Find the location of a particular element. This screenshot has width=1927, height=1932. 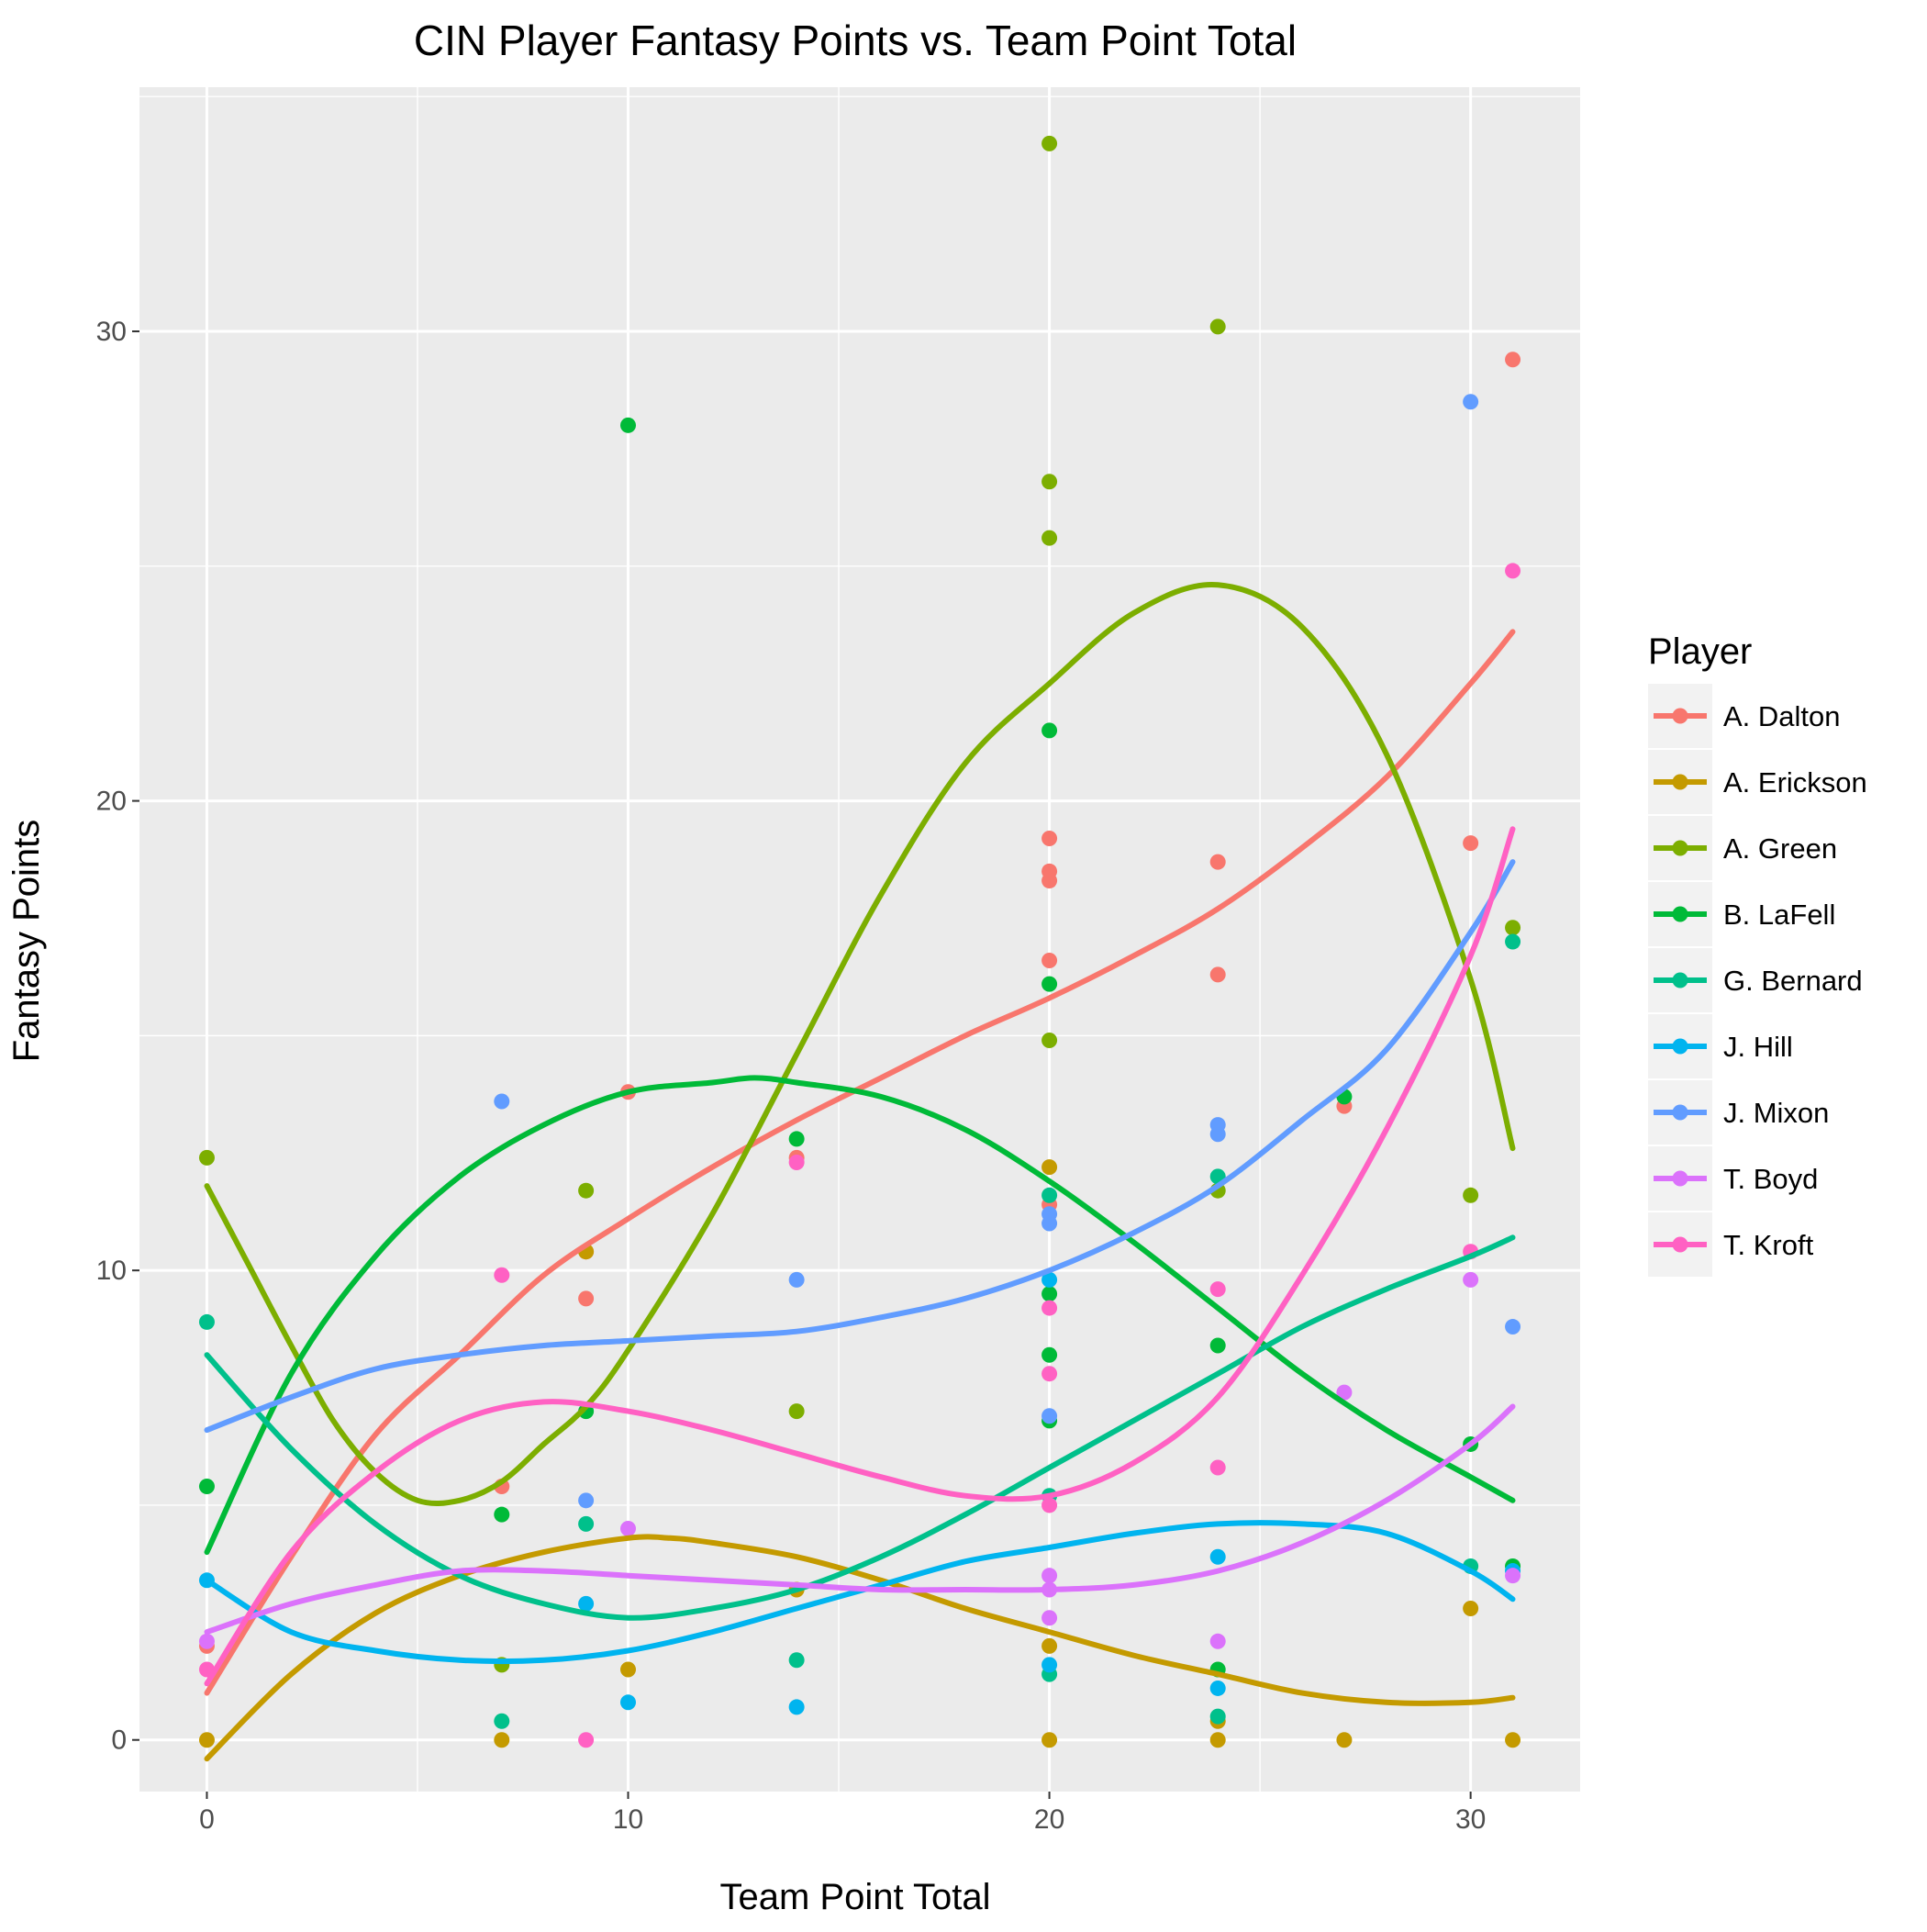

legend-item: T. Kroft is located at coordinates (1731, 1244).